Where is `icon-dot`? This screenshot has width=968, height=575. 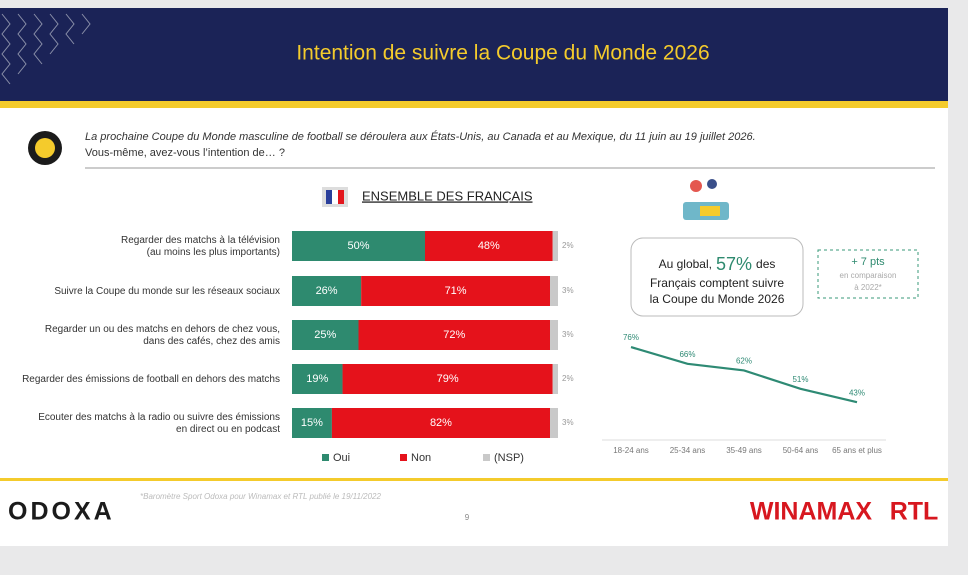
icon-dot is located at coordinates (45, 148).